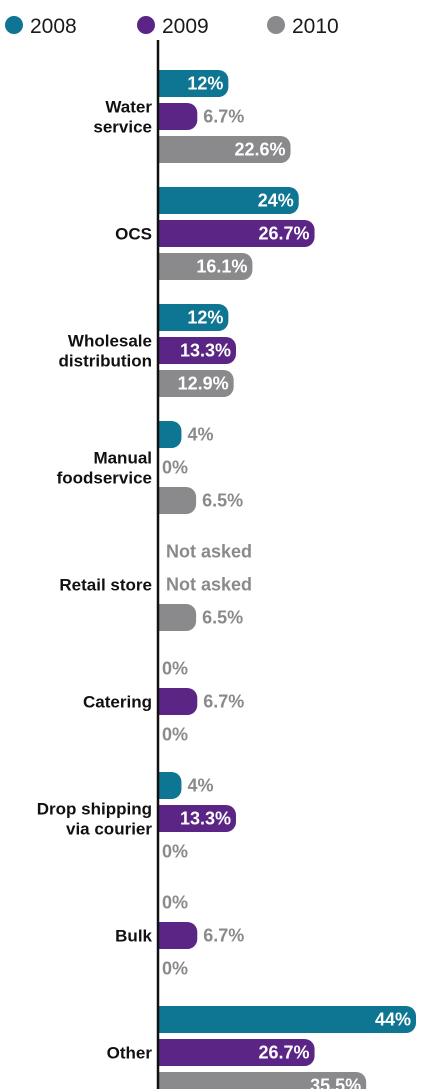 This screenshot has height=1089, width=421. What do you see at coordinates (203, 384) in the screenshot?
I see `data-label-2010: 12.9%` at bounding box center [203, 384].